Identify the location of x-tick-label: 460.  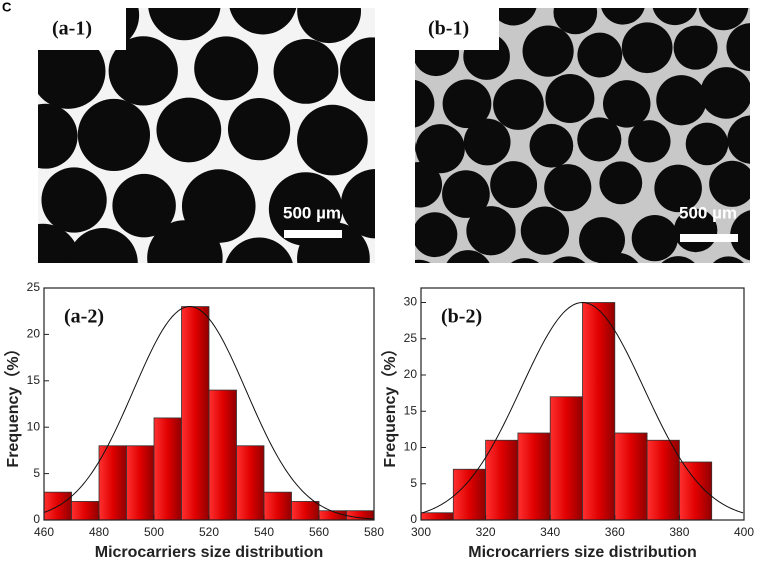
(44, 532).